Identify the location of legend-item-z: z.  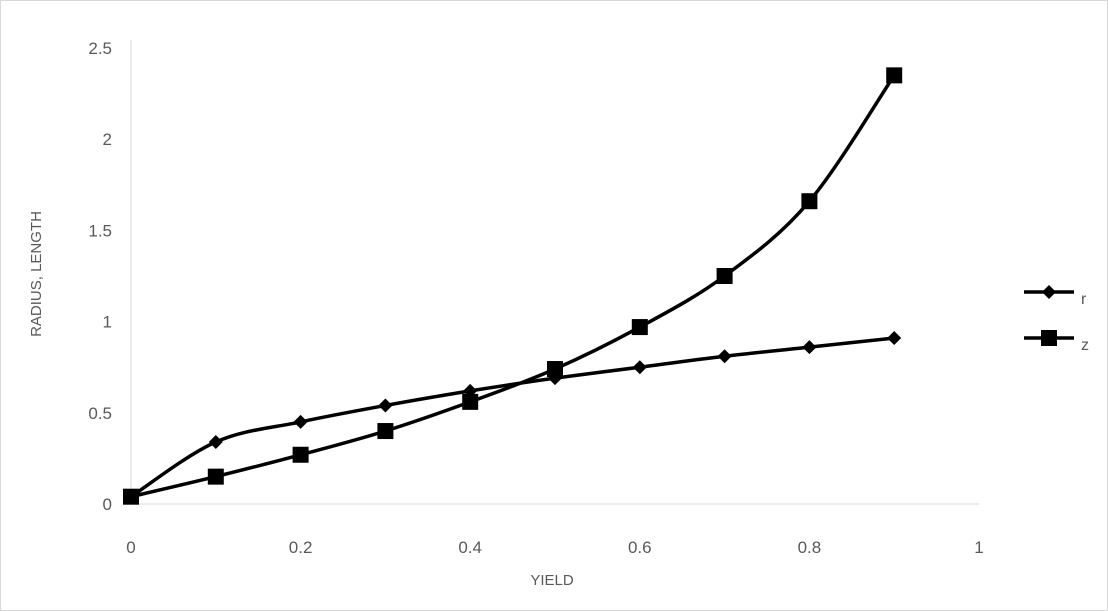
(1056, 342).